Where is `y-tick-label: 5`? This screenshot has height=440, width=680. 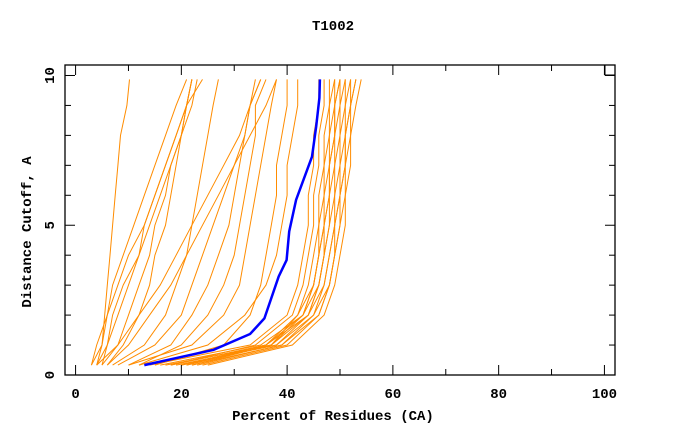 y-tick-label: 5 is located at coordinates (51, 225).